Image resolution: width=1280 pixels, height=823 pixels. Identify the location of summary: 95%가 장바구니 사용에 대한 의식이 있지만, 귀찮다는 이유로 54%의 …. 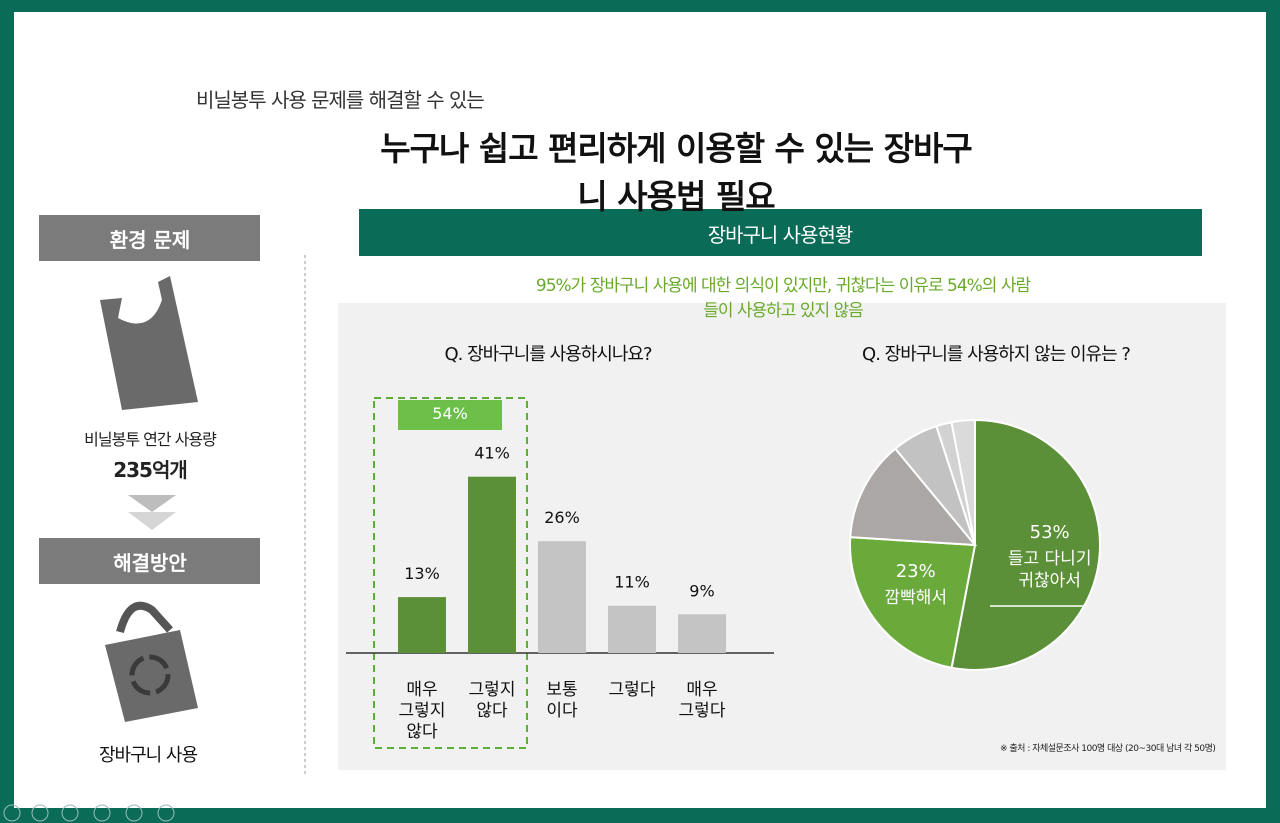
(783, 298).